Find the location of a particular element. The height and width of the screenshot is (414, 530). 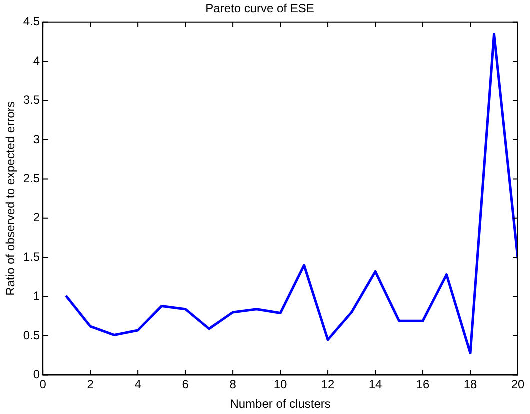

x-tick-label: 12 is located at coordinates (328, 385).